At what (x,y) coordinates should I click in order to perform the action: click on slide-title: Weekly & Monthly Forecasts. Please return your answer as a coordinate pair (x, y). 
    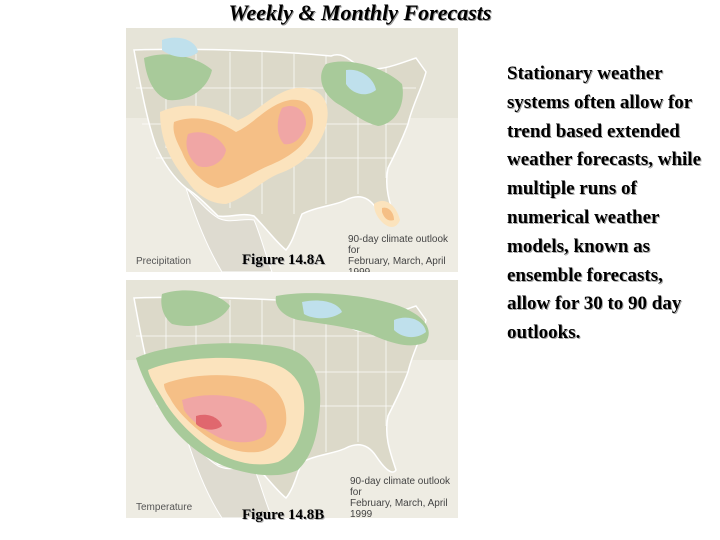
    Looking at the image, I should click on (360, 12).